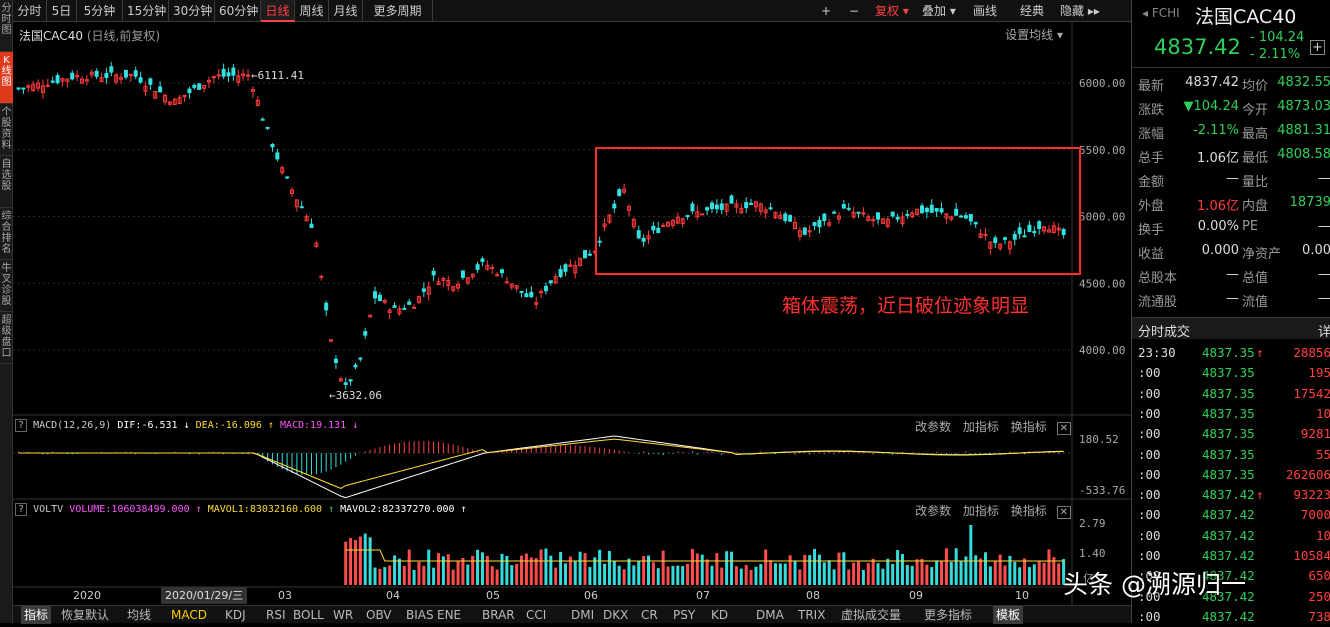 The width and height of the screenshot is (1330, 627). I want to click on fuquan-dropdown: 复权 ▾, so click(892, 11).